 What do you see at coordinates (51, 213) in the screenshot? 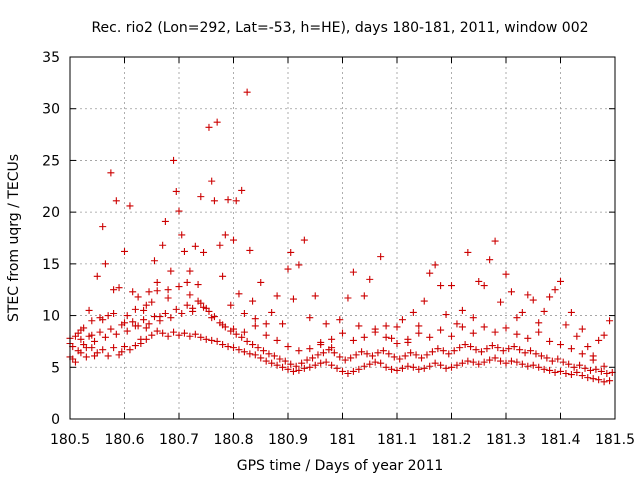
I see `y-tick-label: 20` at bounding box center [51, 213].